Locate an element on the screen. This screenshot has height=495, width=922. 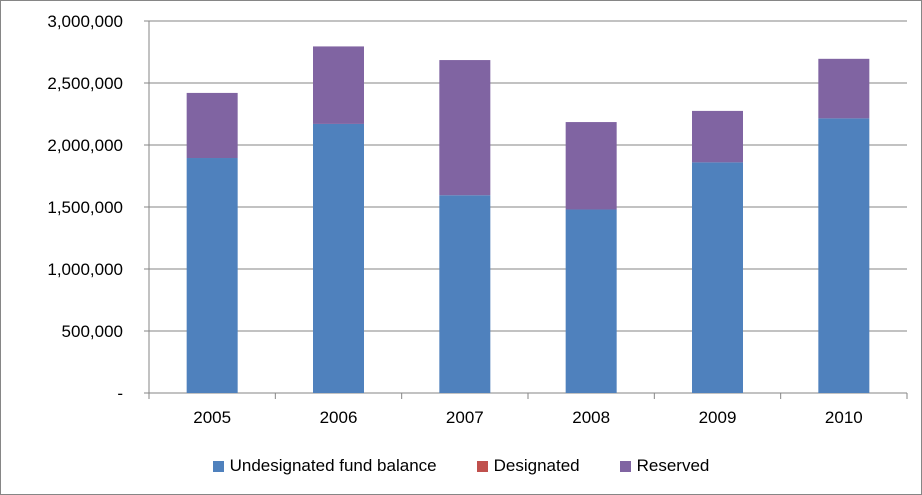
bar-reserved-2009 is located at coordinates (717, 136).